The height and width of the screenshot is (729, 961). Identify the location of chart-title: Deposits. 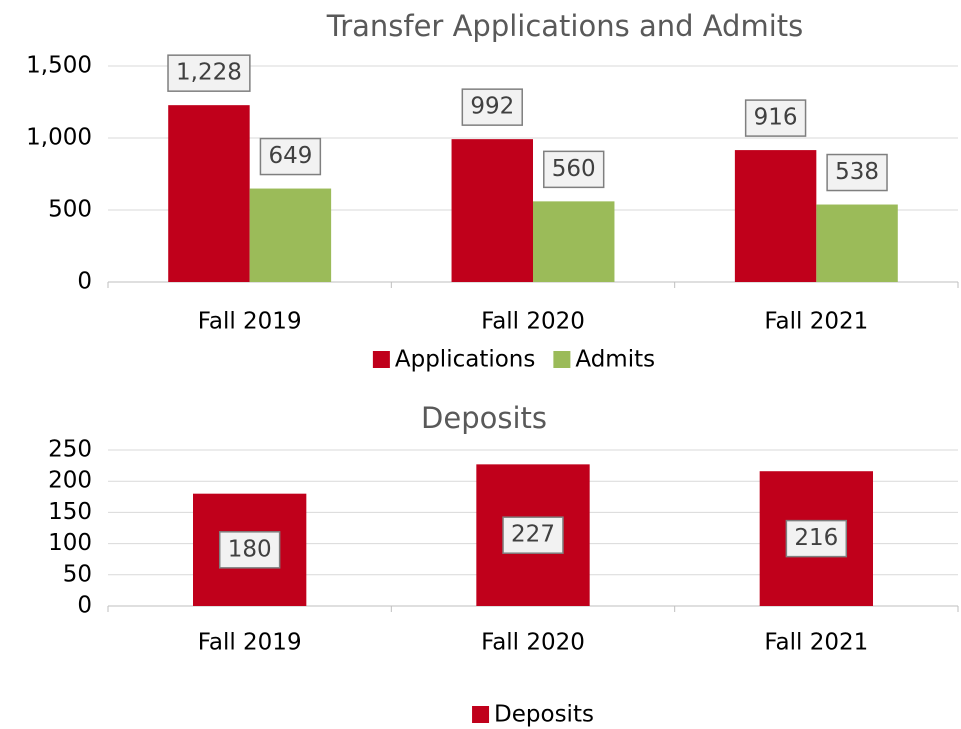
(484, 418).